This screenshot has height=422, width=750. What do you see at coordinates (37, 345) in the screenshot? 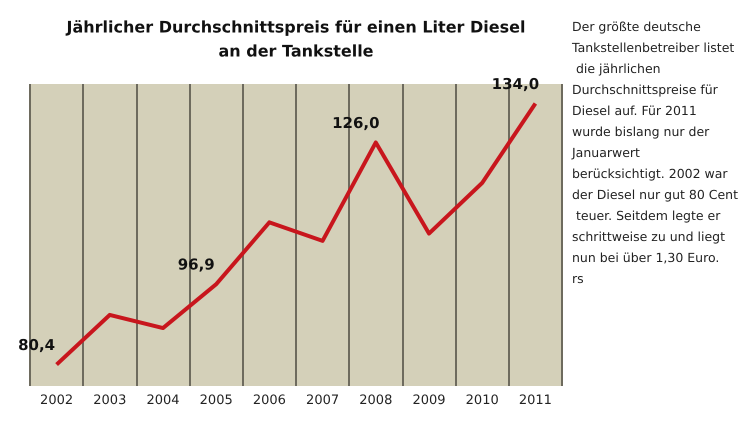
I see `data-label: 80,4` at bounding box center [37, 345].